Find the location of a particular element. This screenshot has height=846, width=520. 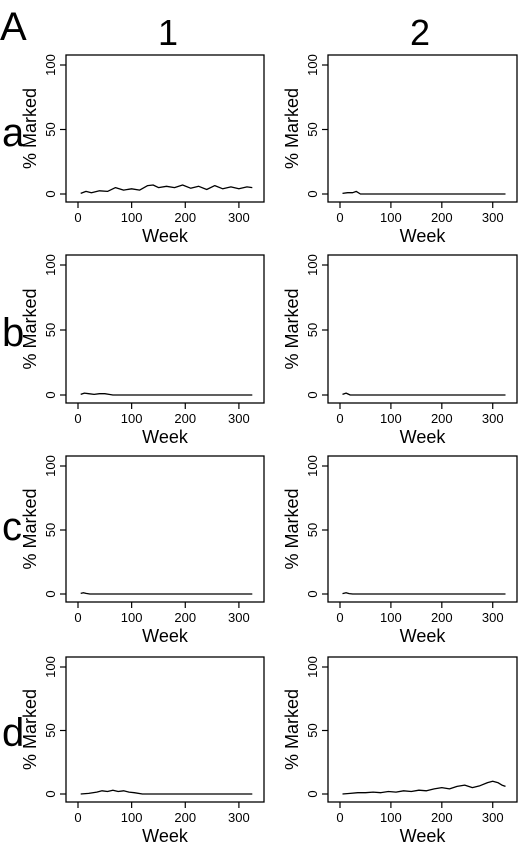

row-label-c: c is located at coordinates (12, 527).